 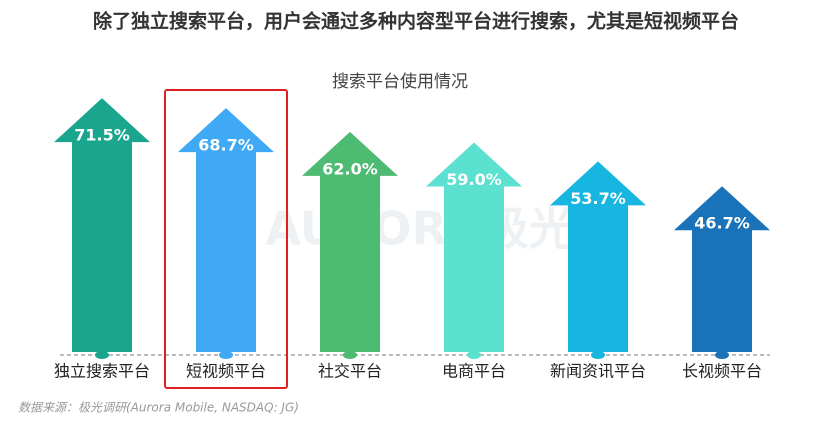 I want to click on value-label: 59.0%, so click(x=474, y=179).